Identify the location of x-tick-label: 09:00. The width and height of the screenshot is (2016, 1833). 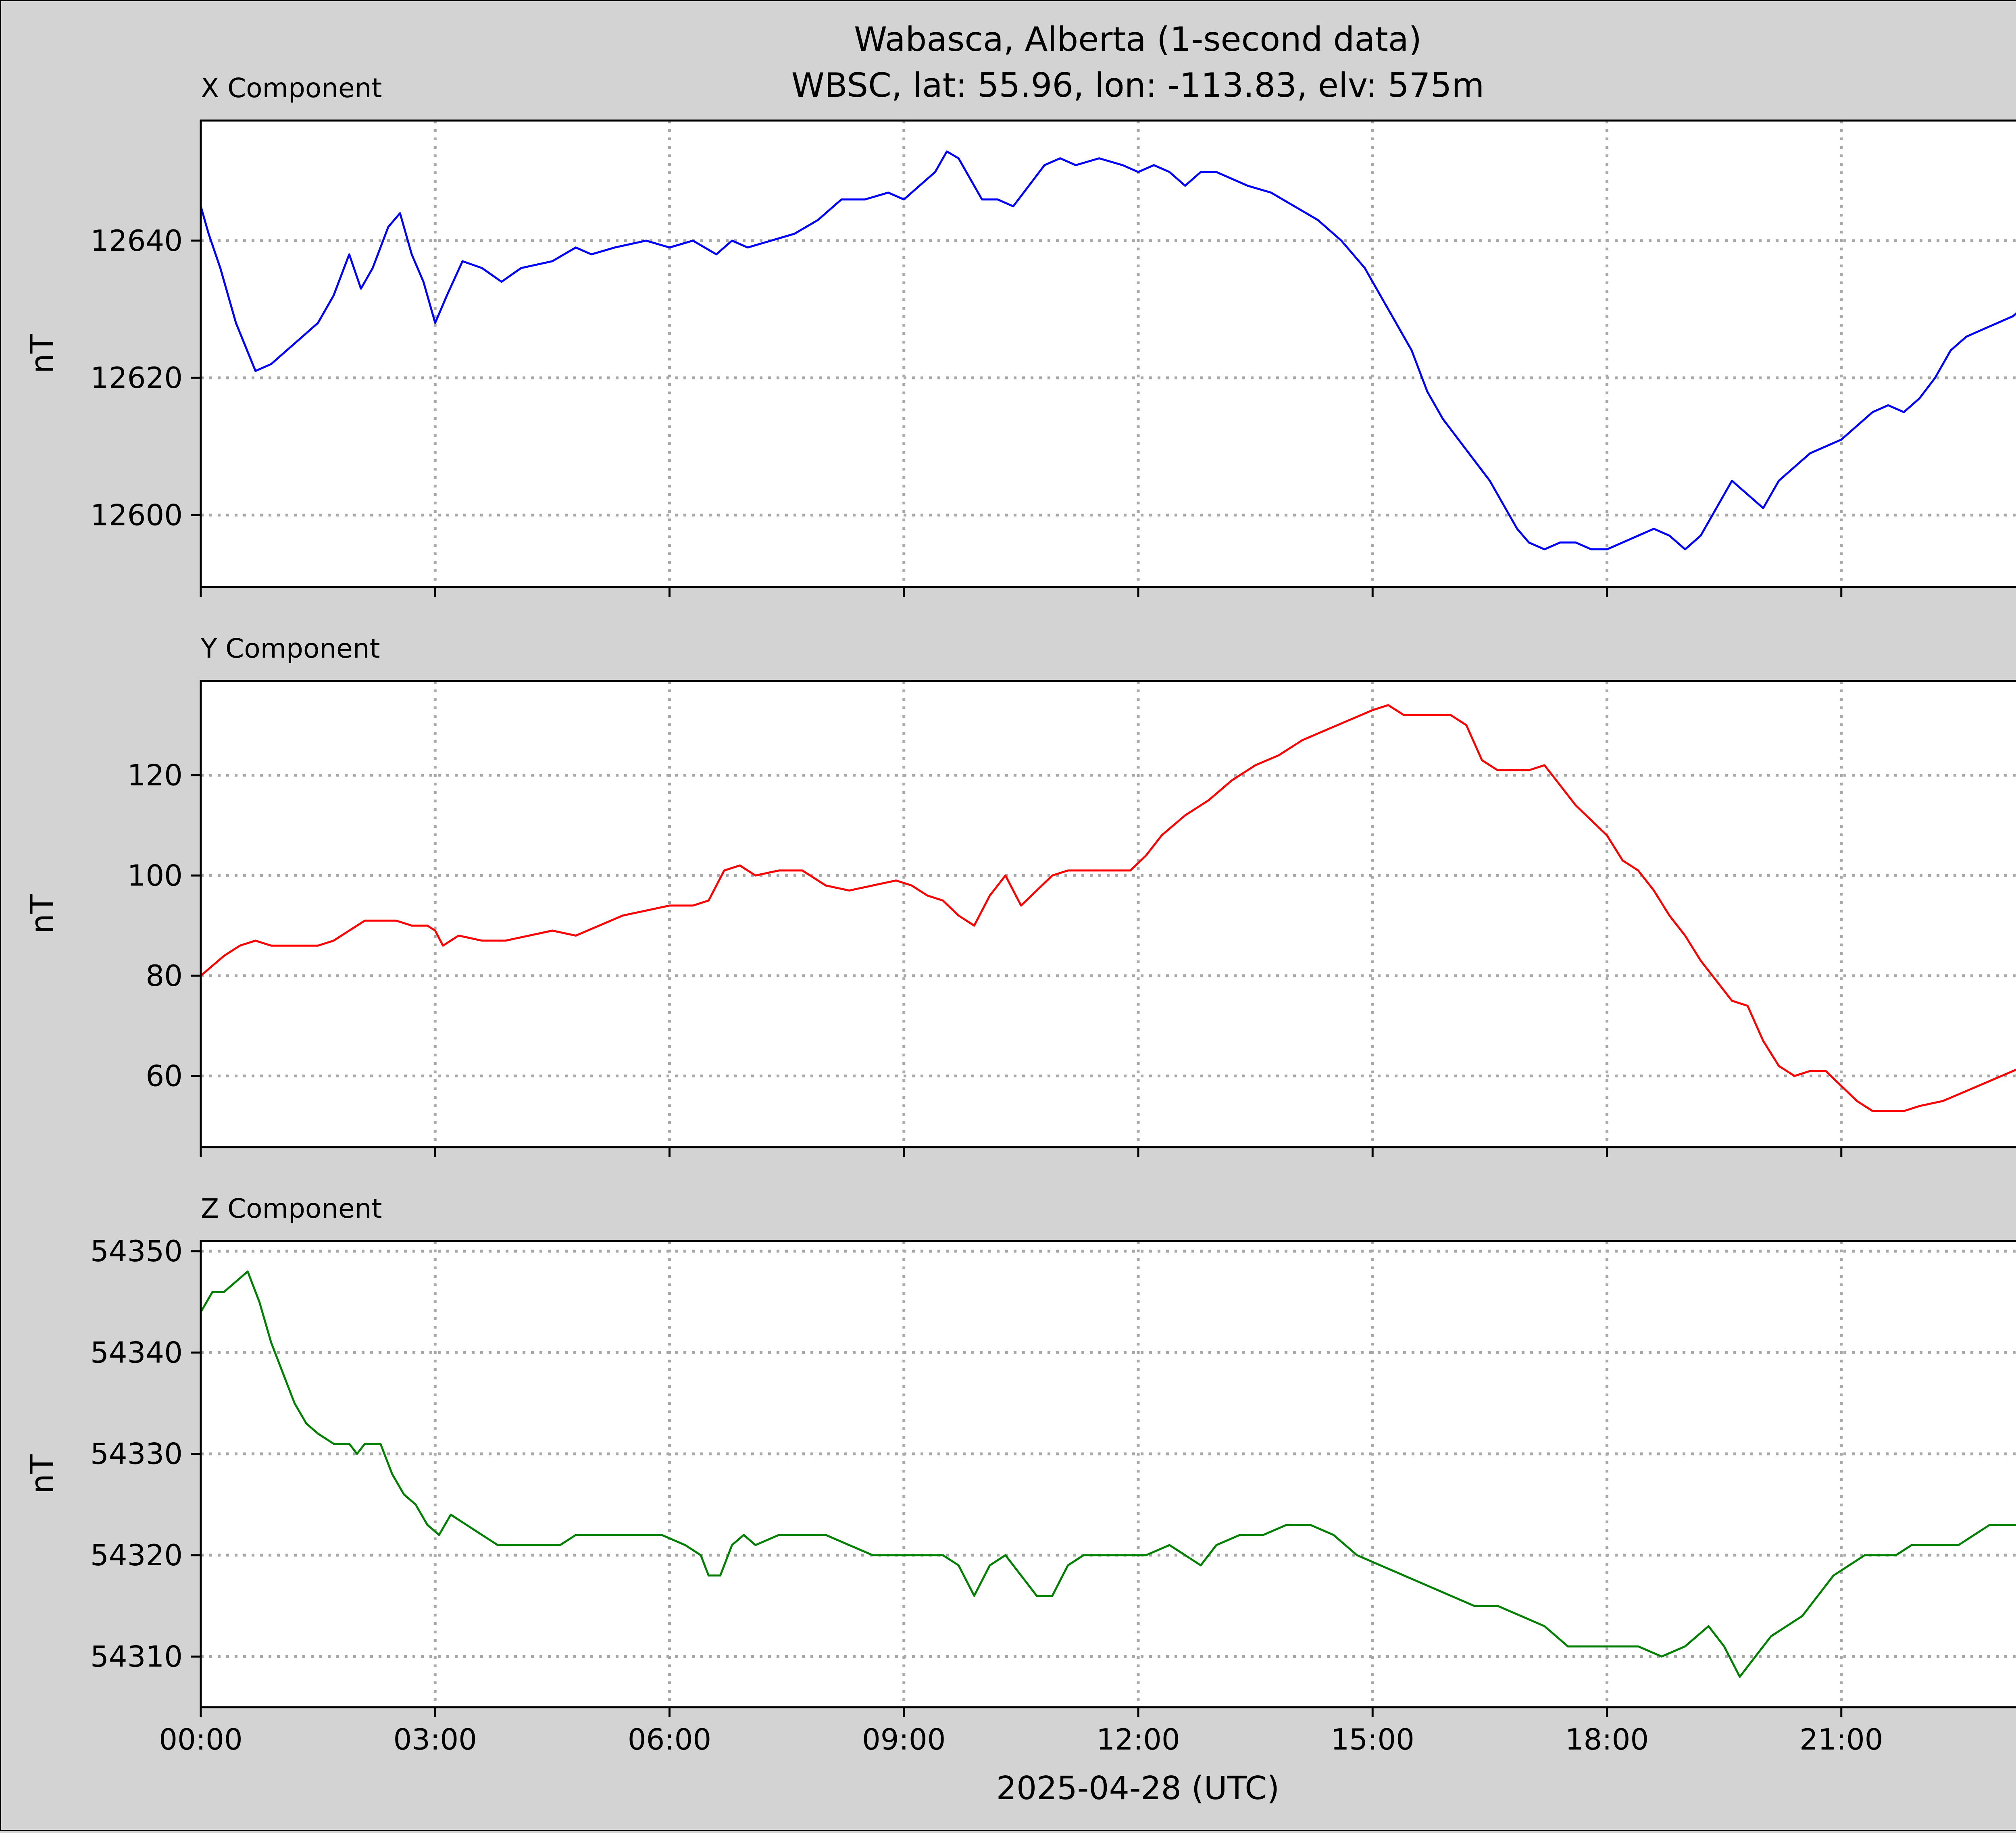
(904, 1740).